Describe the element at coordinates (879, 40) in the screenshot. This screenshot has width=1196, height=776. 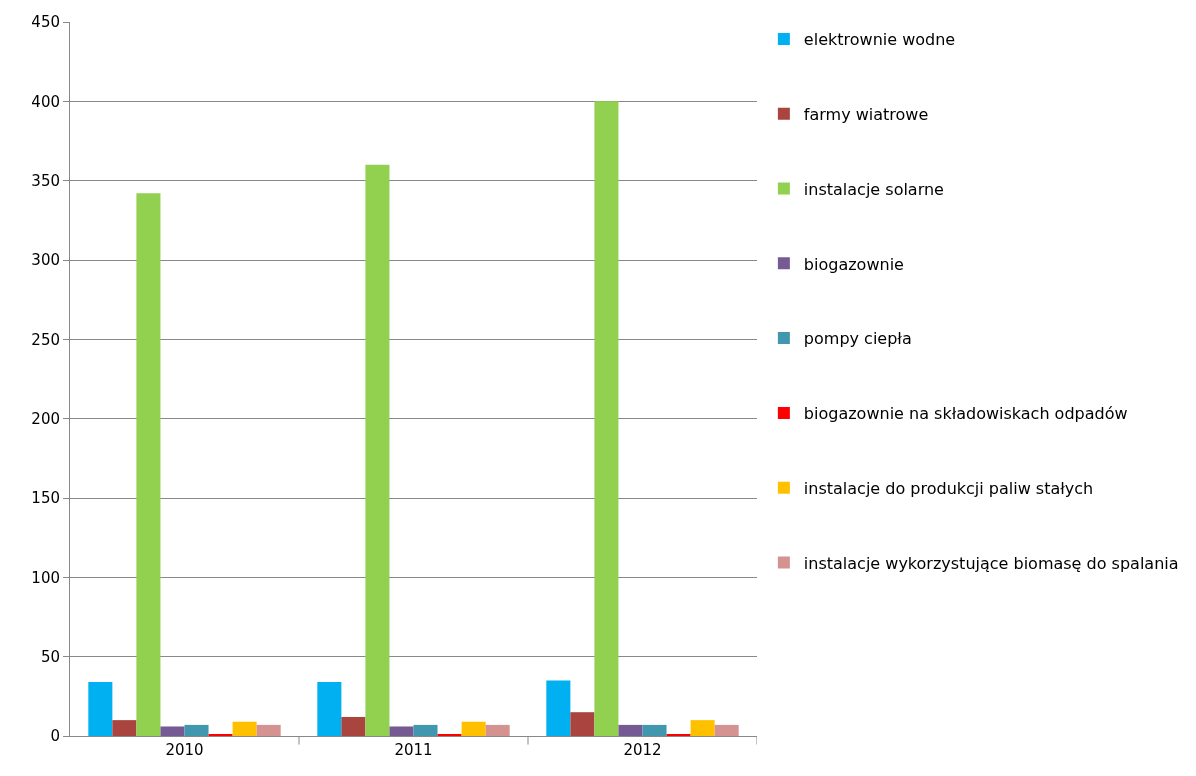
I see `legend-label: elektrownie wodne` at that location.